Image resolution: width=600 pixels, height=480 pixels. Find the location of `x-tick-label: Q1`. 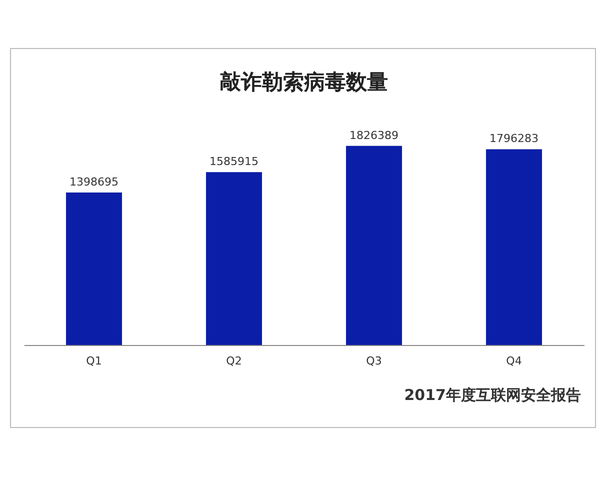

x-tick-label: Q1 is located at coordinates (94, 361).